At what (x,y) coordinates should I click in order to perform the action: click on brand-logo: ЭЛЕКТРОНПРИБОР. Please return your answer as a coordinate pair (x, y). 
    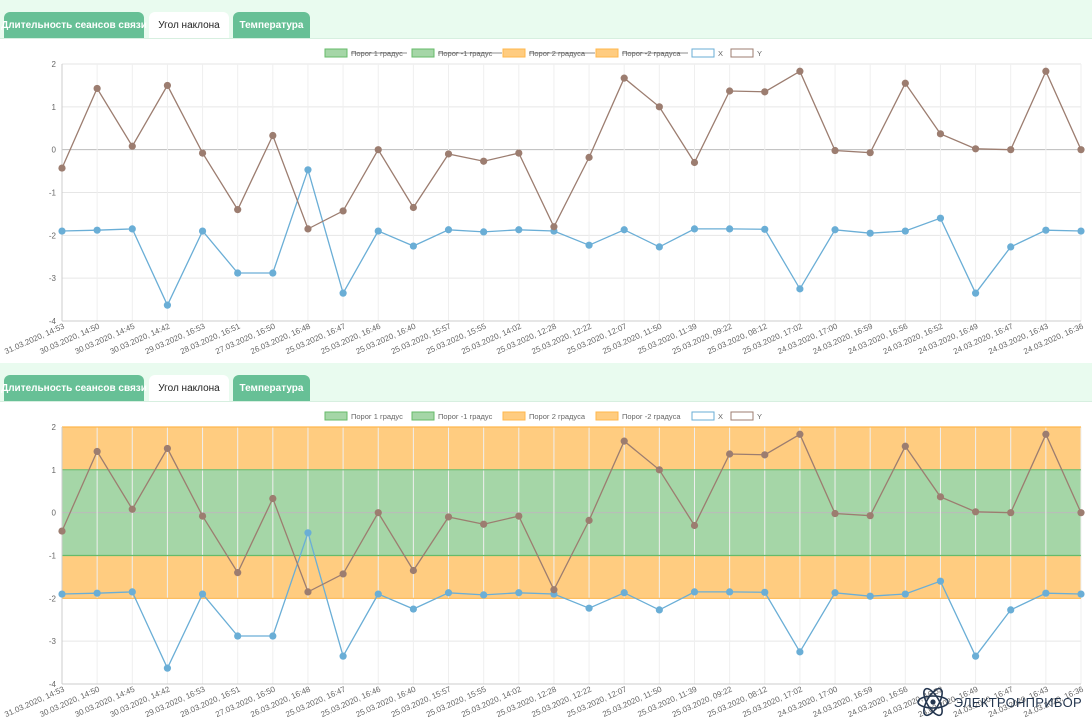
    Looking at the image, I should click on (999, 702).